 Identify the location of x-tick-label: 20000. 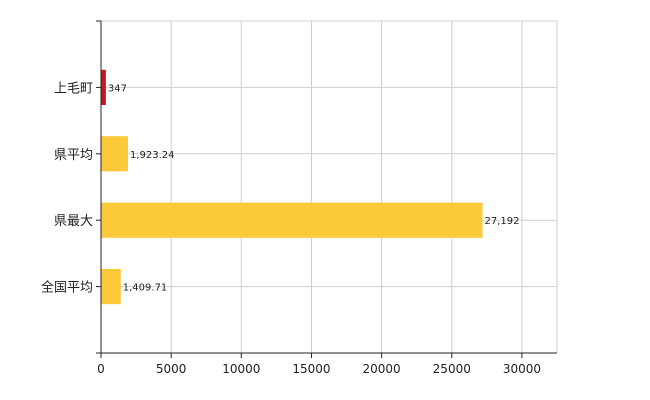
(382, 369).